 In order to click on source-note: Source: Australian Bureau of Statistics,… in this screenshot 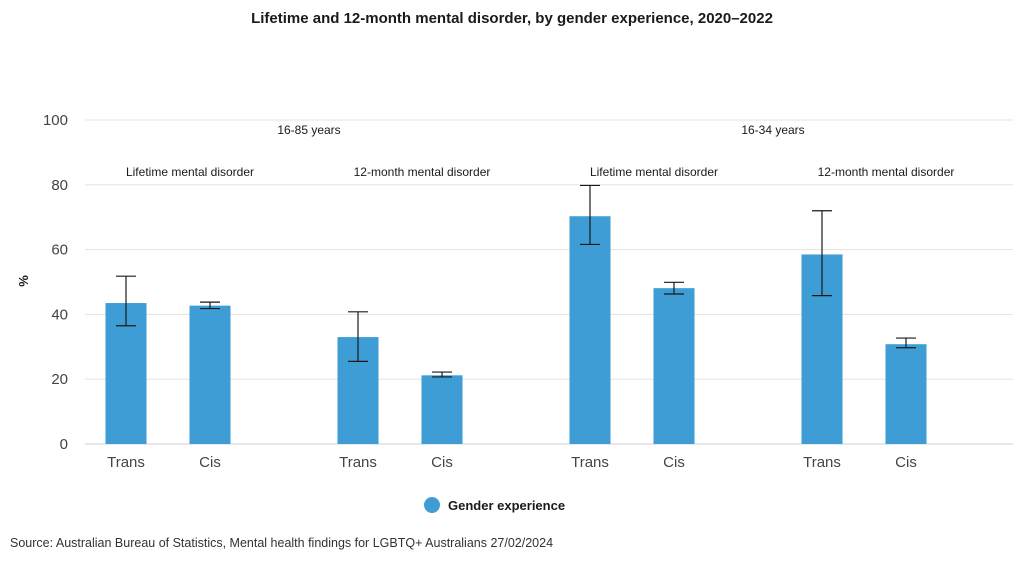, I will do `click(282, 543)`.